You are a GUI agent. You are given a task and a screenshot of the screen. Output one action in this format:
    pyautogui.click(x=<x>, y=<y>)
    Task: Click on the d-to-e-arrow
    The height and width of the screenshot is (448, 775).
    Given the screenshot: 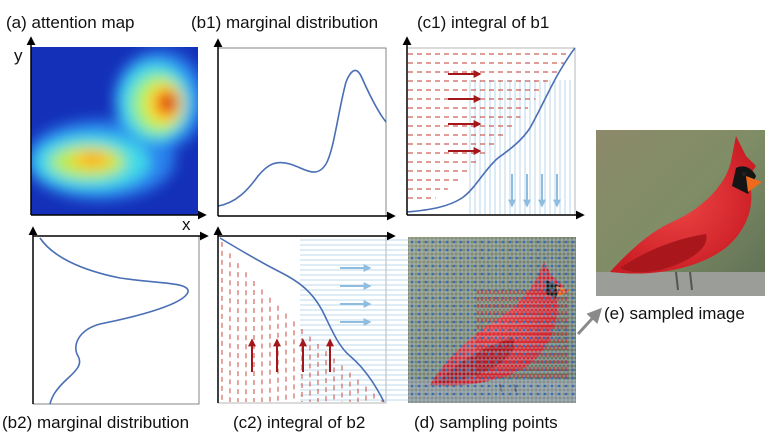 What is the action you would take?
    pyautogui.click(x=589, y=321)
    